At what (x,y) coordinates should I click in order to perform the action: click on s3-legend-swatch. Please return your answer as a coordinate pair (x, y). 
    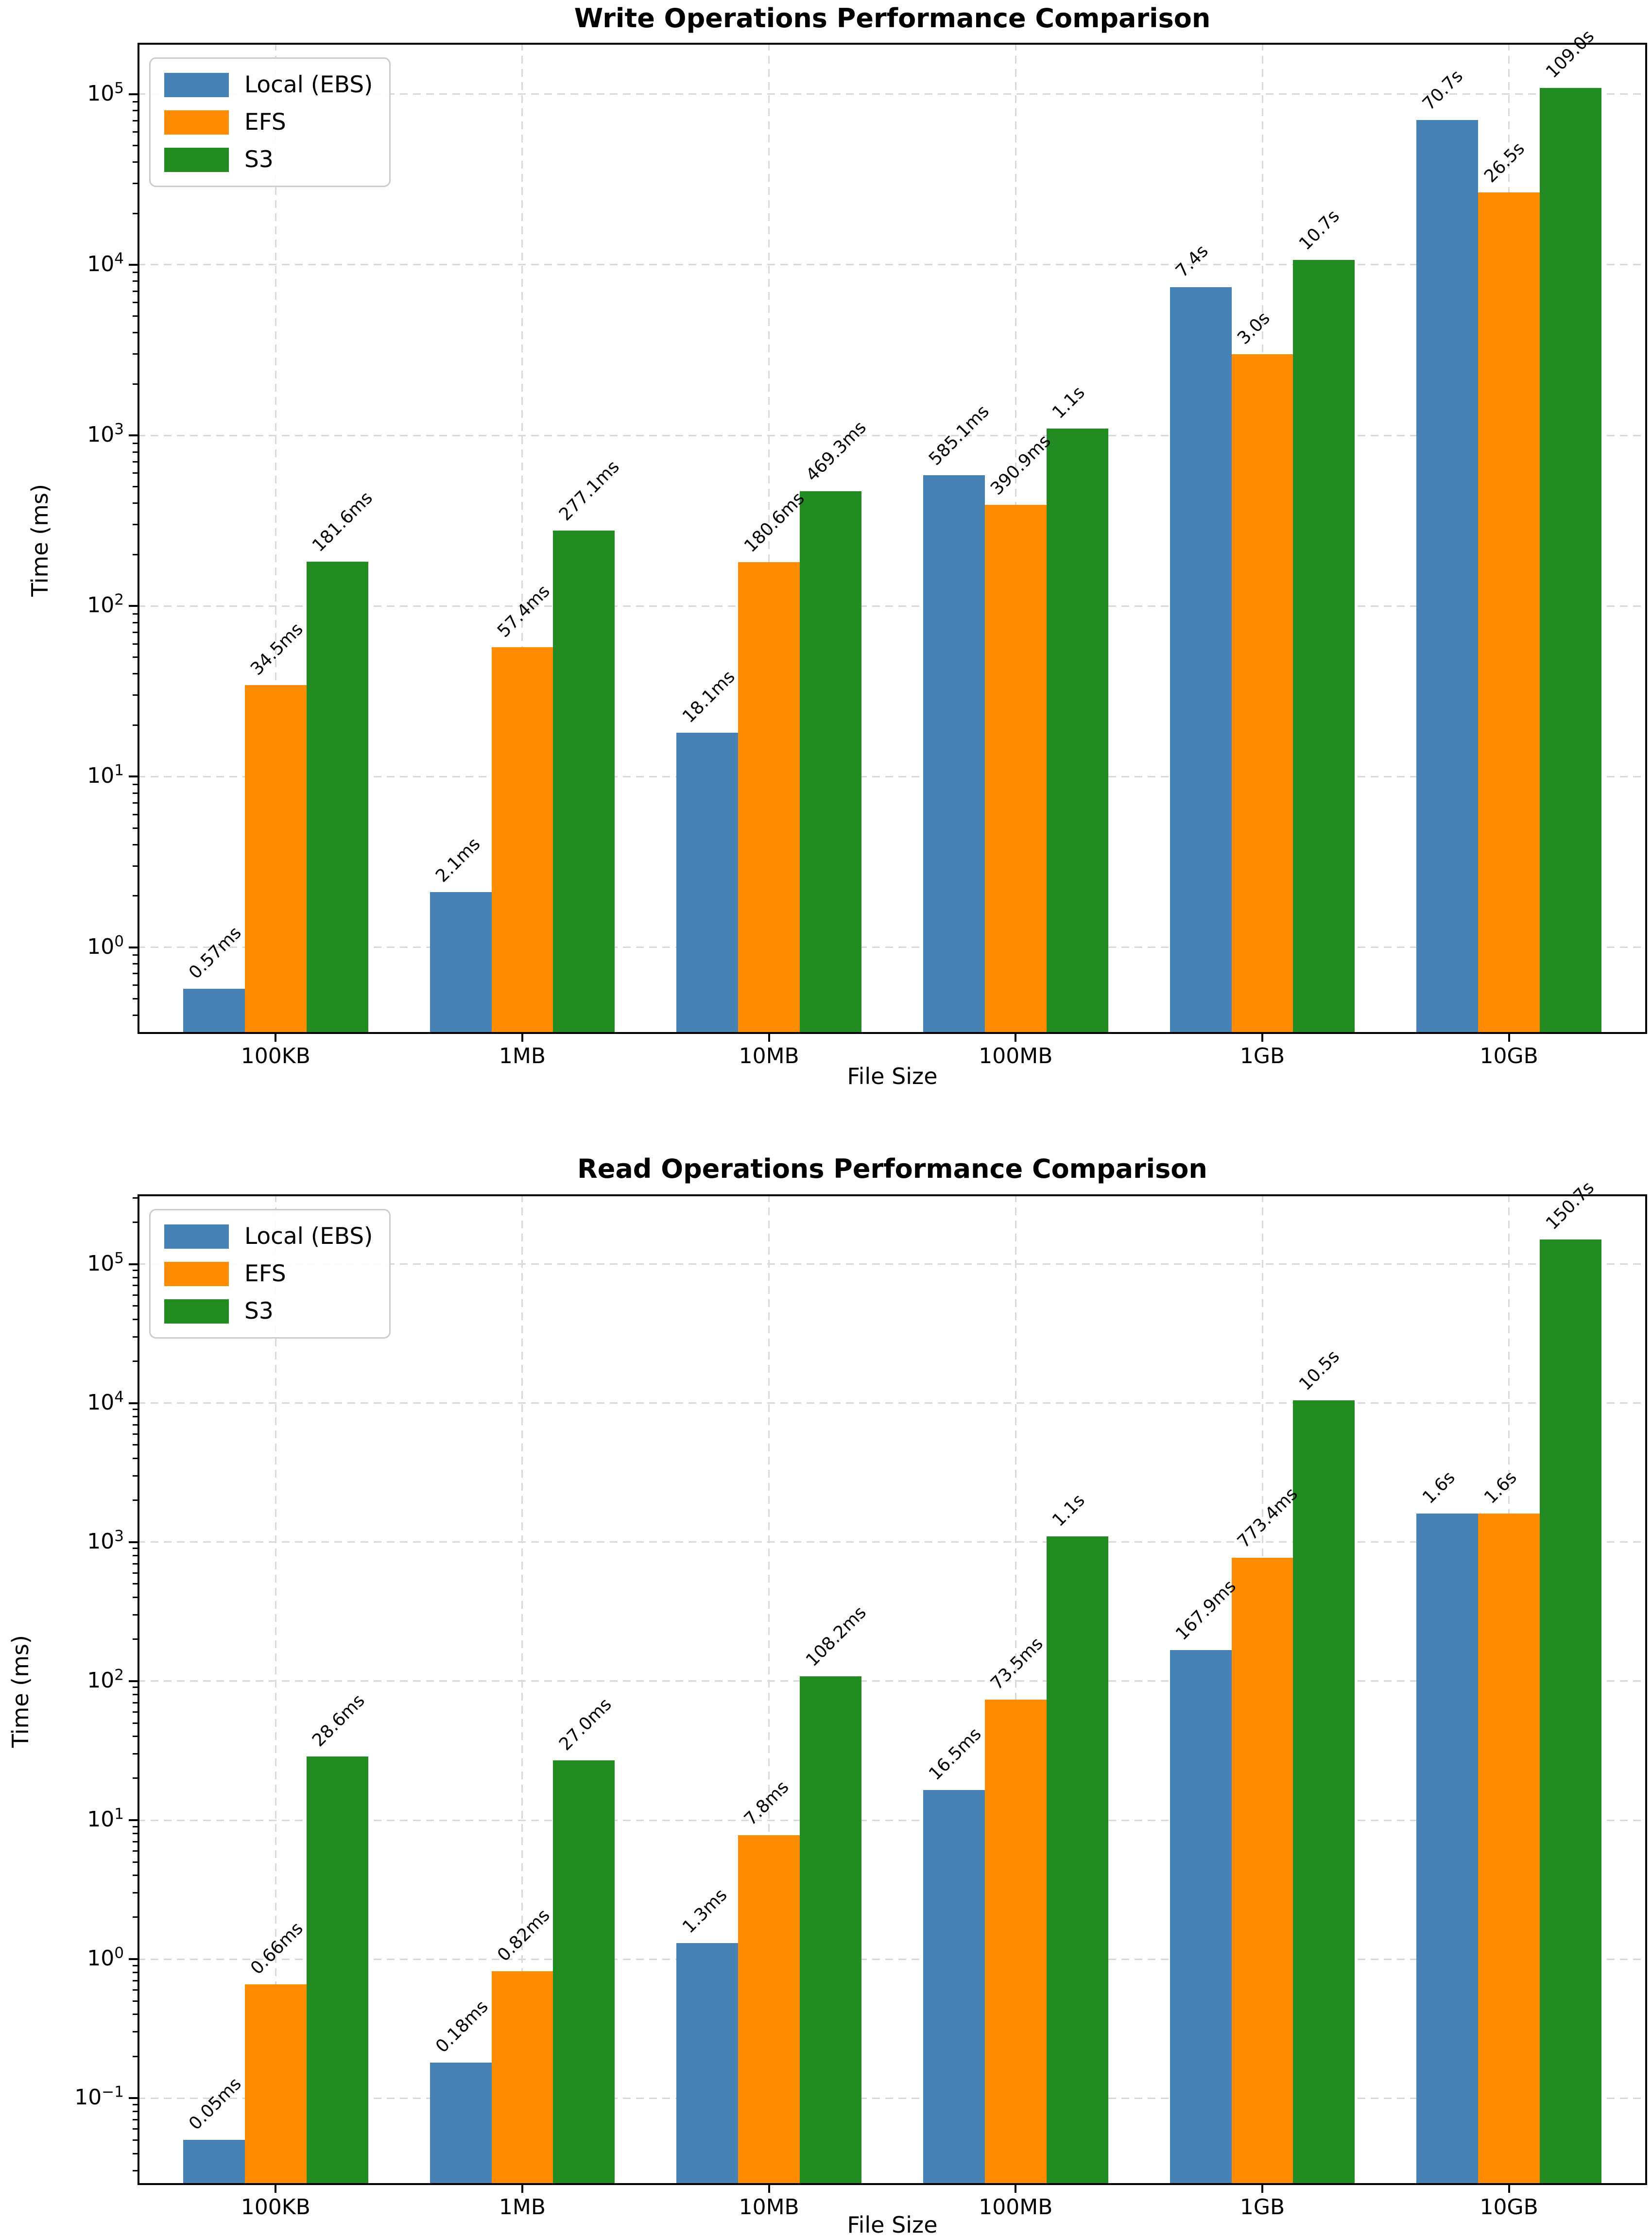
    Looking at the image, I should click on (196, 1312).